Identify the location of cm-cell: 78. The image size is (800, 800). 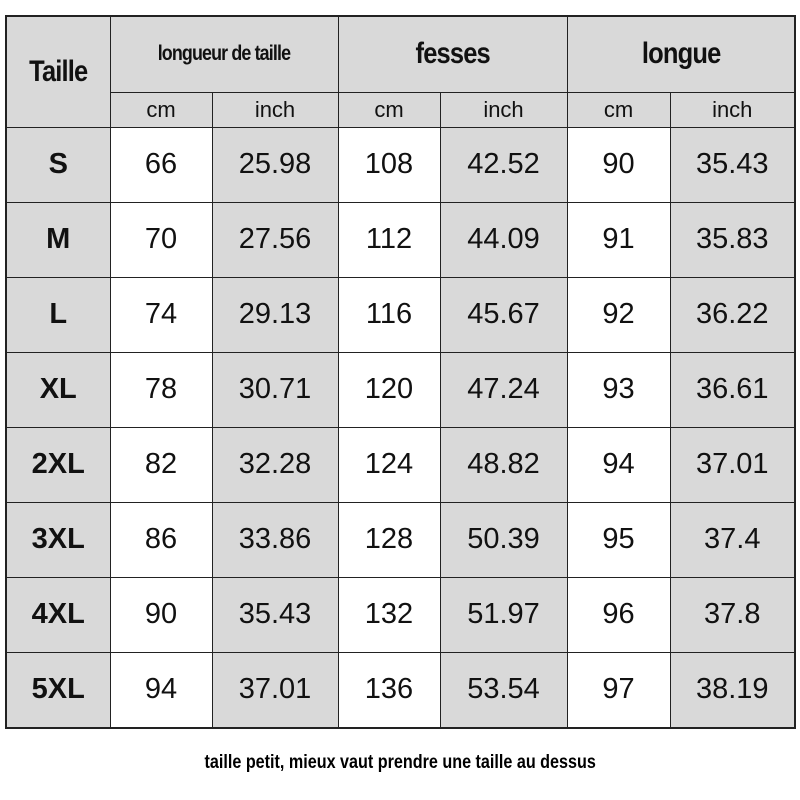
(161, 389).